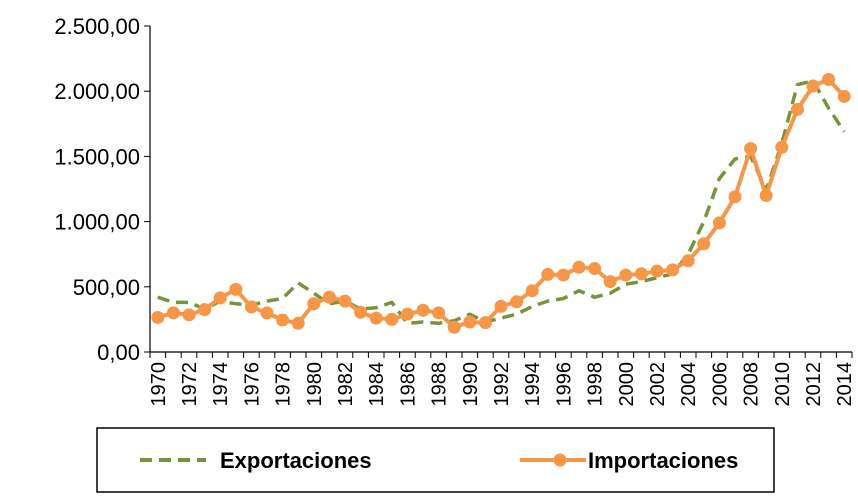 The image size is (858, 496). I want to click on x-tick-label: 1996, so click(564, 384).